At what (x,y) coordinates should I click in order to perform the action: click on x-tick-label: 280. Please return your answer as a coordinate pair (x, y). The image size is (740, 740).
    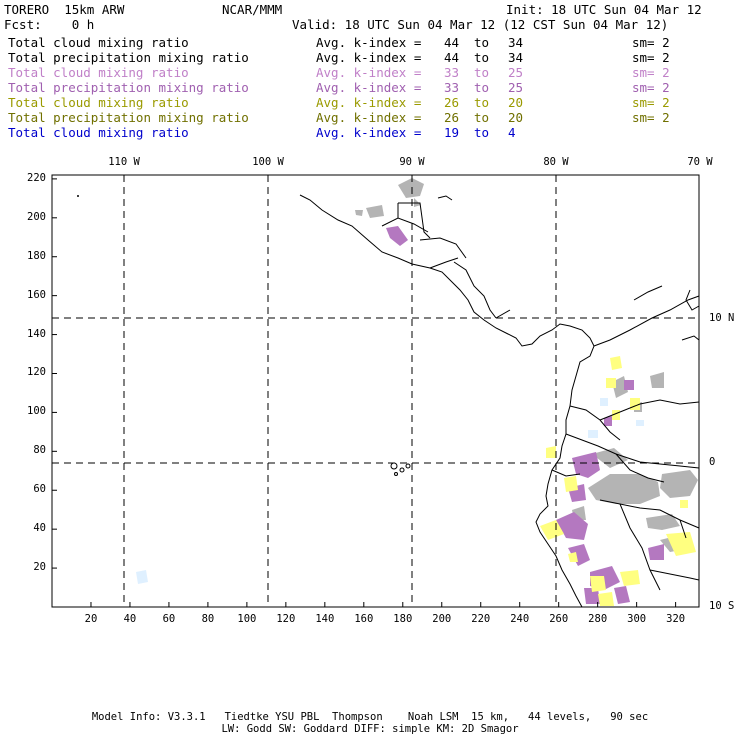
    Looking at the image, I should click on (598, 619).